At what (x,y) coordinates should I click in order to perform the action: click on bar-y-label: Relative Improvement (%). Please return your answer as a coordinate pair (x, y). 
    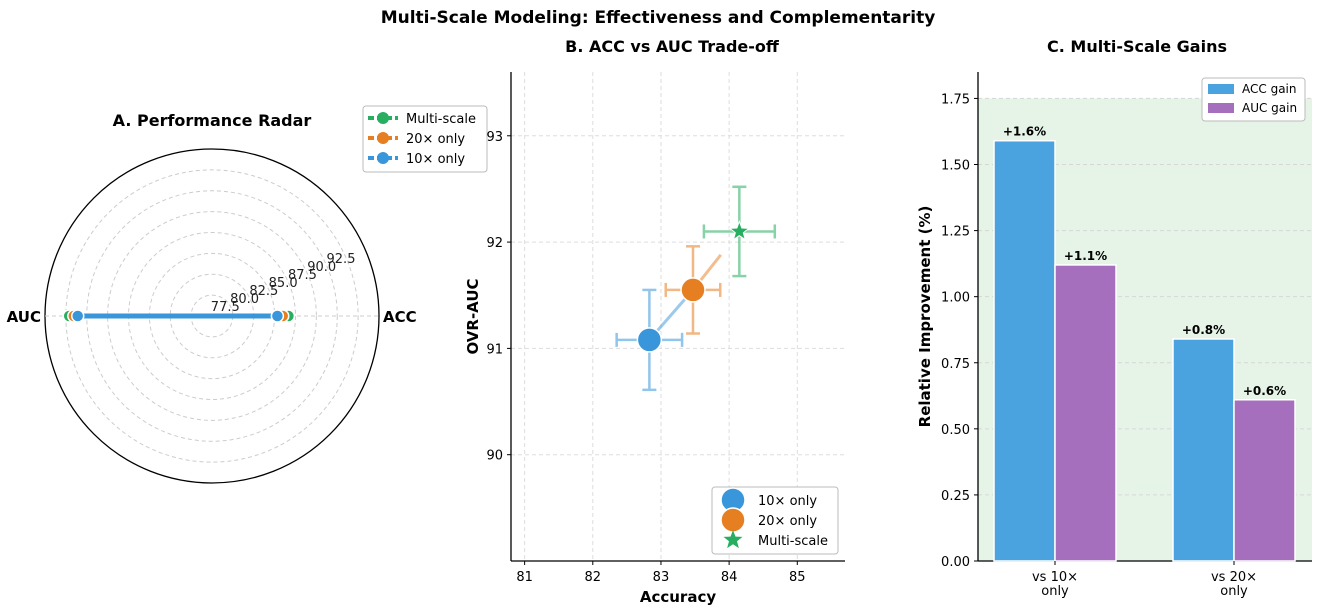
    Looking at the image, I should click on (925, 317).